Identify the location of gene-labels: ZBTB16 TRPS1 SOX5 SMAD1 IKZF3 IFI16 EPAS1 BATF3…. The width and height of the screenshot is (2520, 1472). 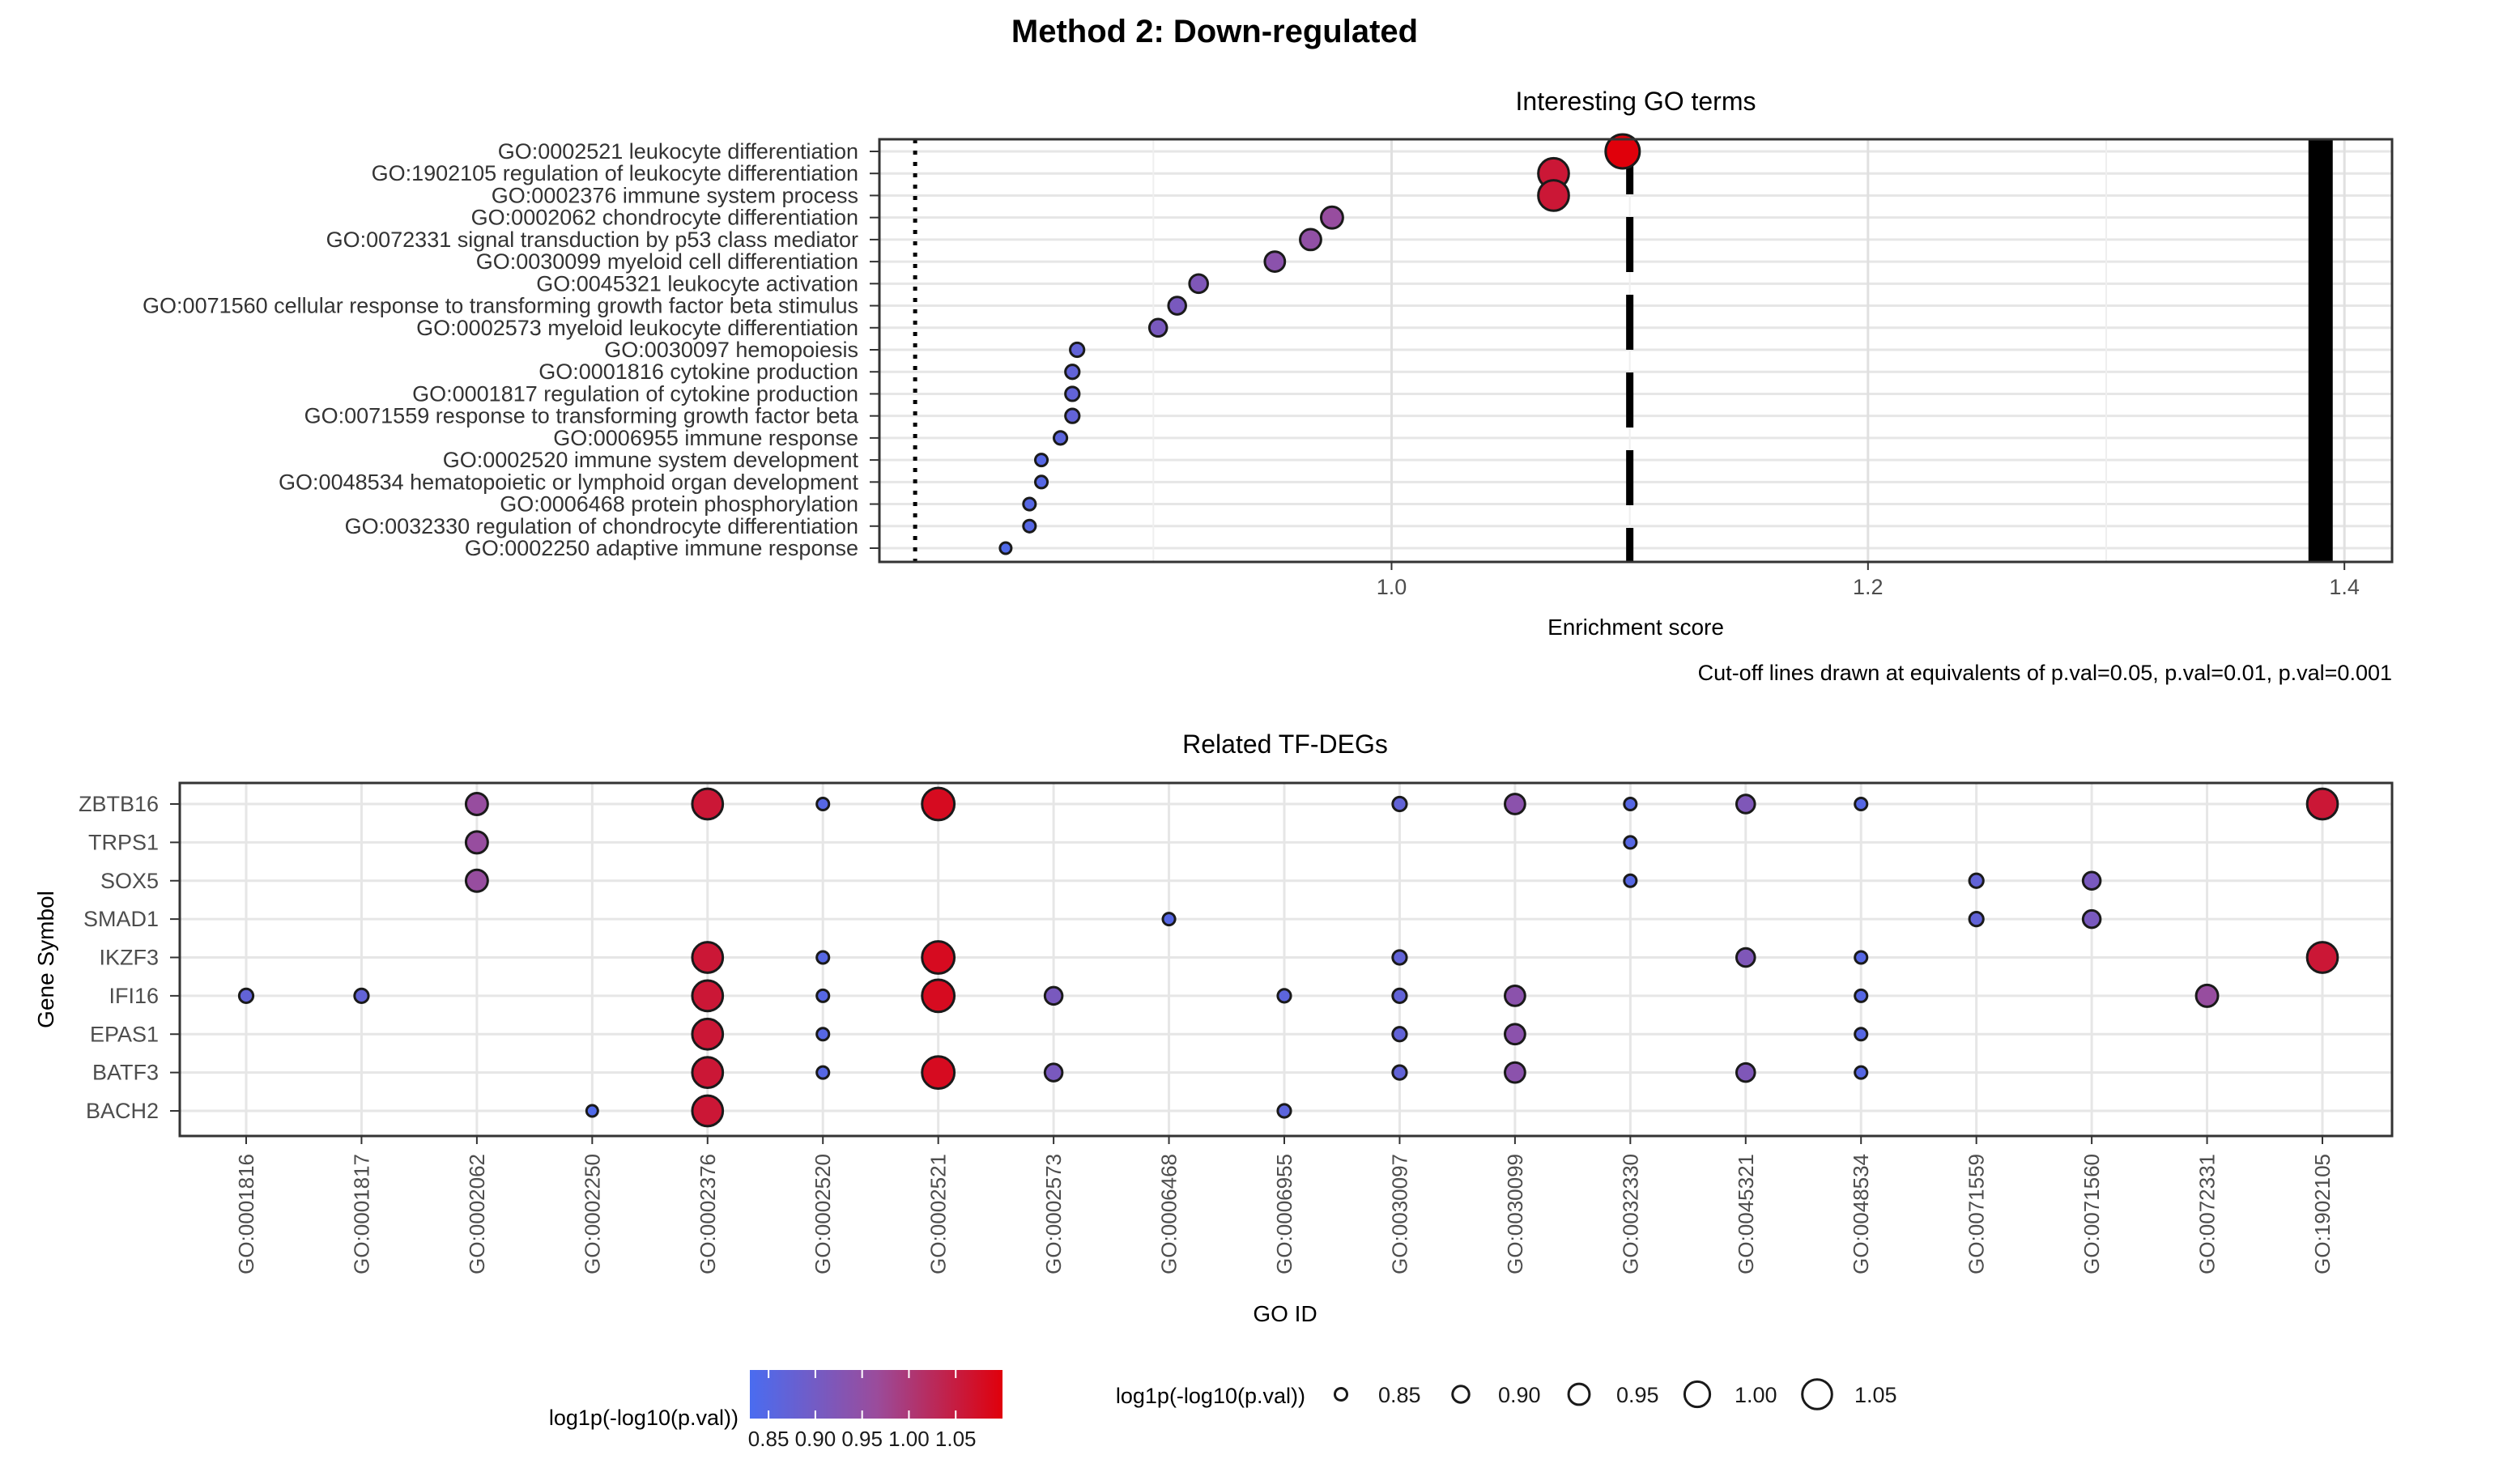
(129, 957).